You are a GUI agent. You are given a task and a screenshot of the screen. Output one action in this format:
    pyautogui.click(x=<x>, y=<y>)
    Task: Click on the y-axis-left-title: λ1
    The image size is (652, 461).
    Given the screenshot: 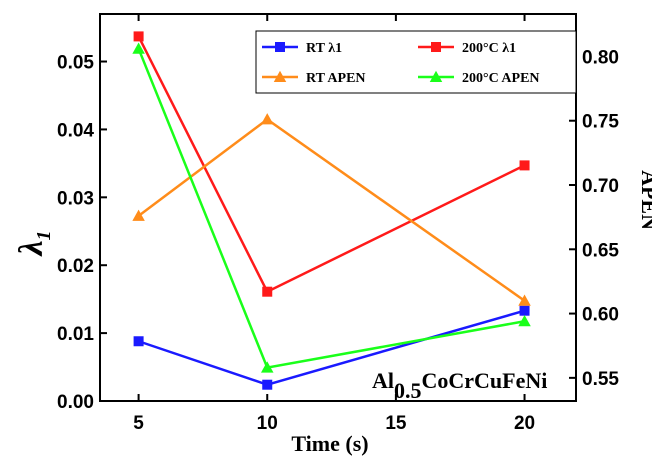 What is the action you would take?
    pyautogui.click(x=34, y=243)
    